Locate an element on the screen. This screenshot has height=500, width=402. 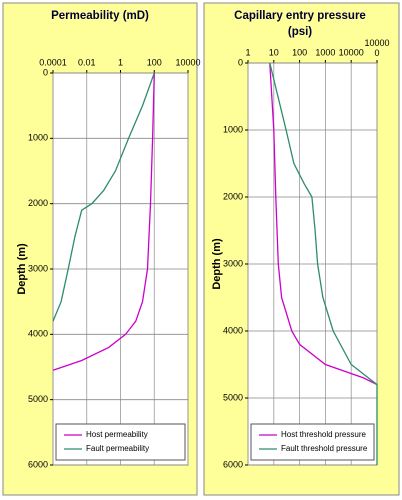
x-tick-label: 0.01 is located at coordinates (87, 62).